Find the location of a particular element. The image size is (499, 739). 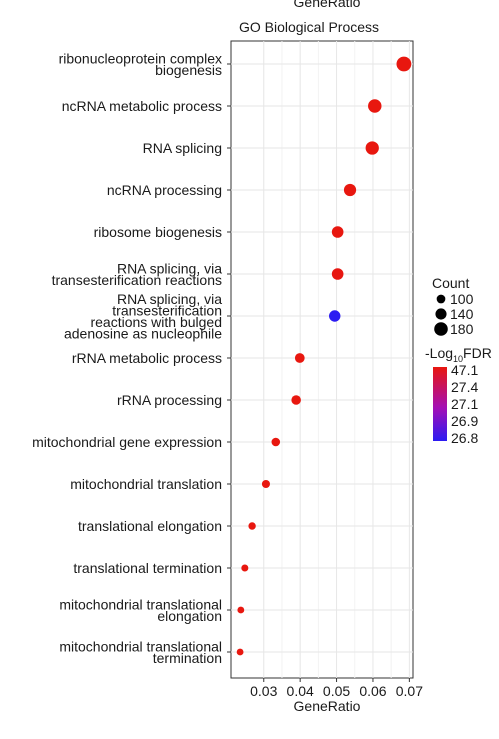

term-label: mitochondrial translation is located at coordinates (146, 484).